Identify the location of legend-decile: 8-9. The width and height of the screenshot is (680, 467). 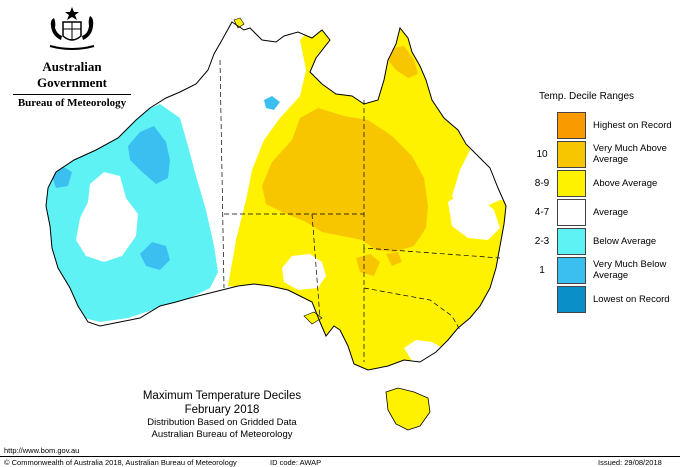
(542, 183).